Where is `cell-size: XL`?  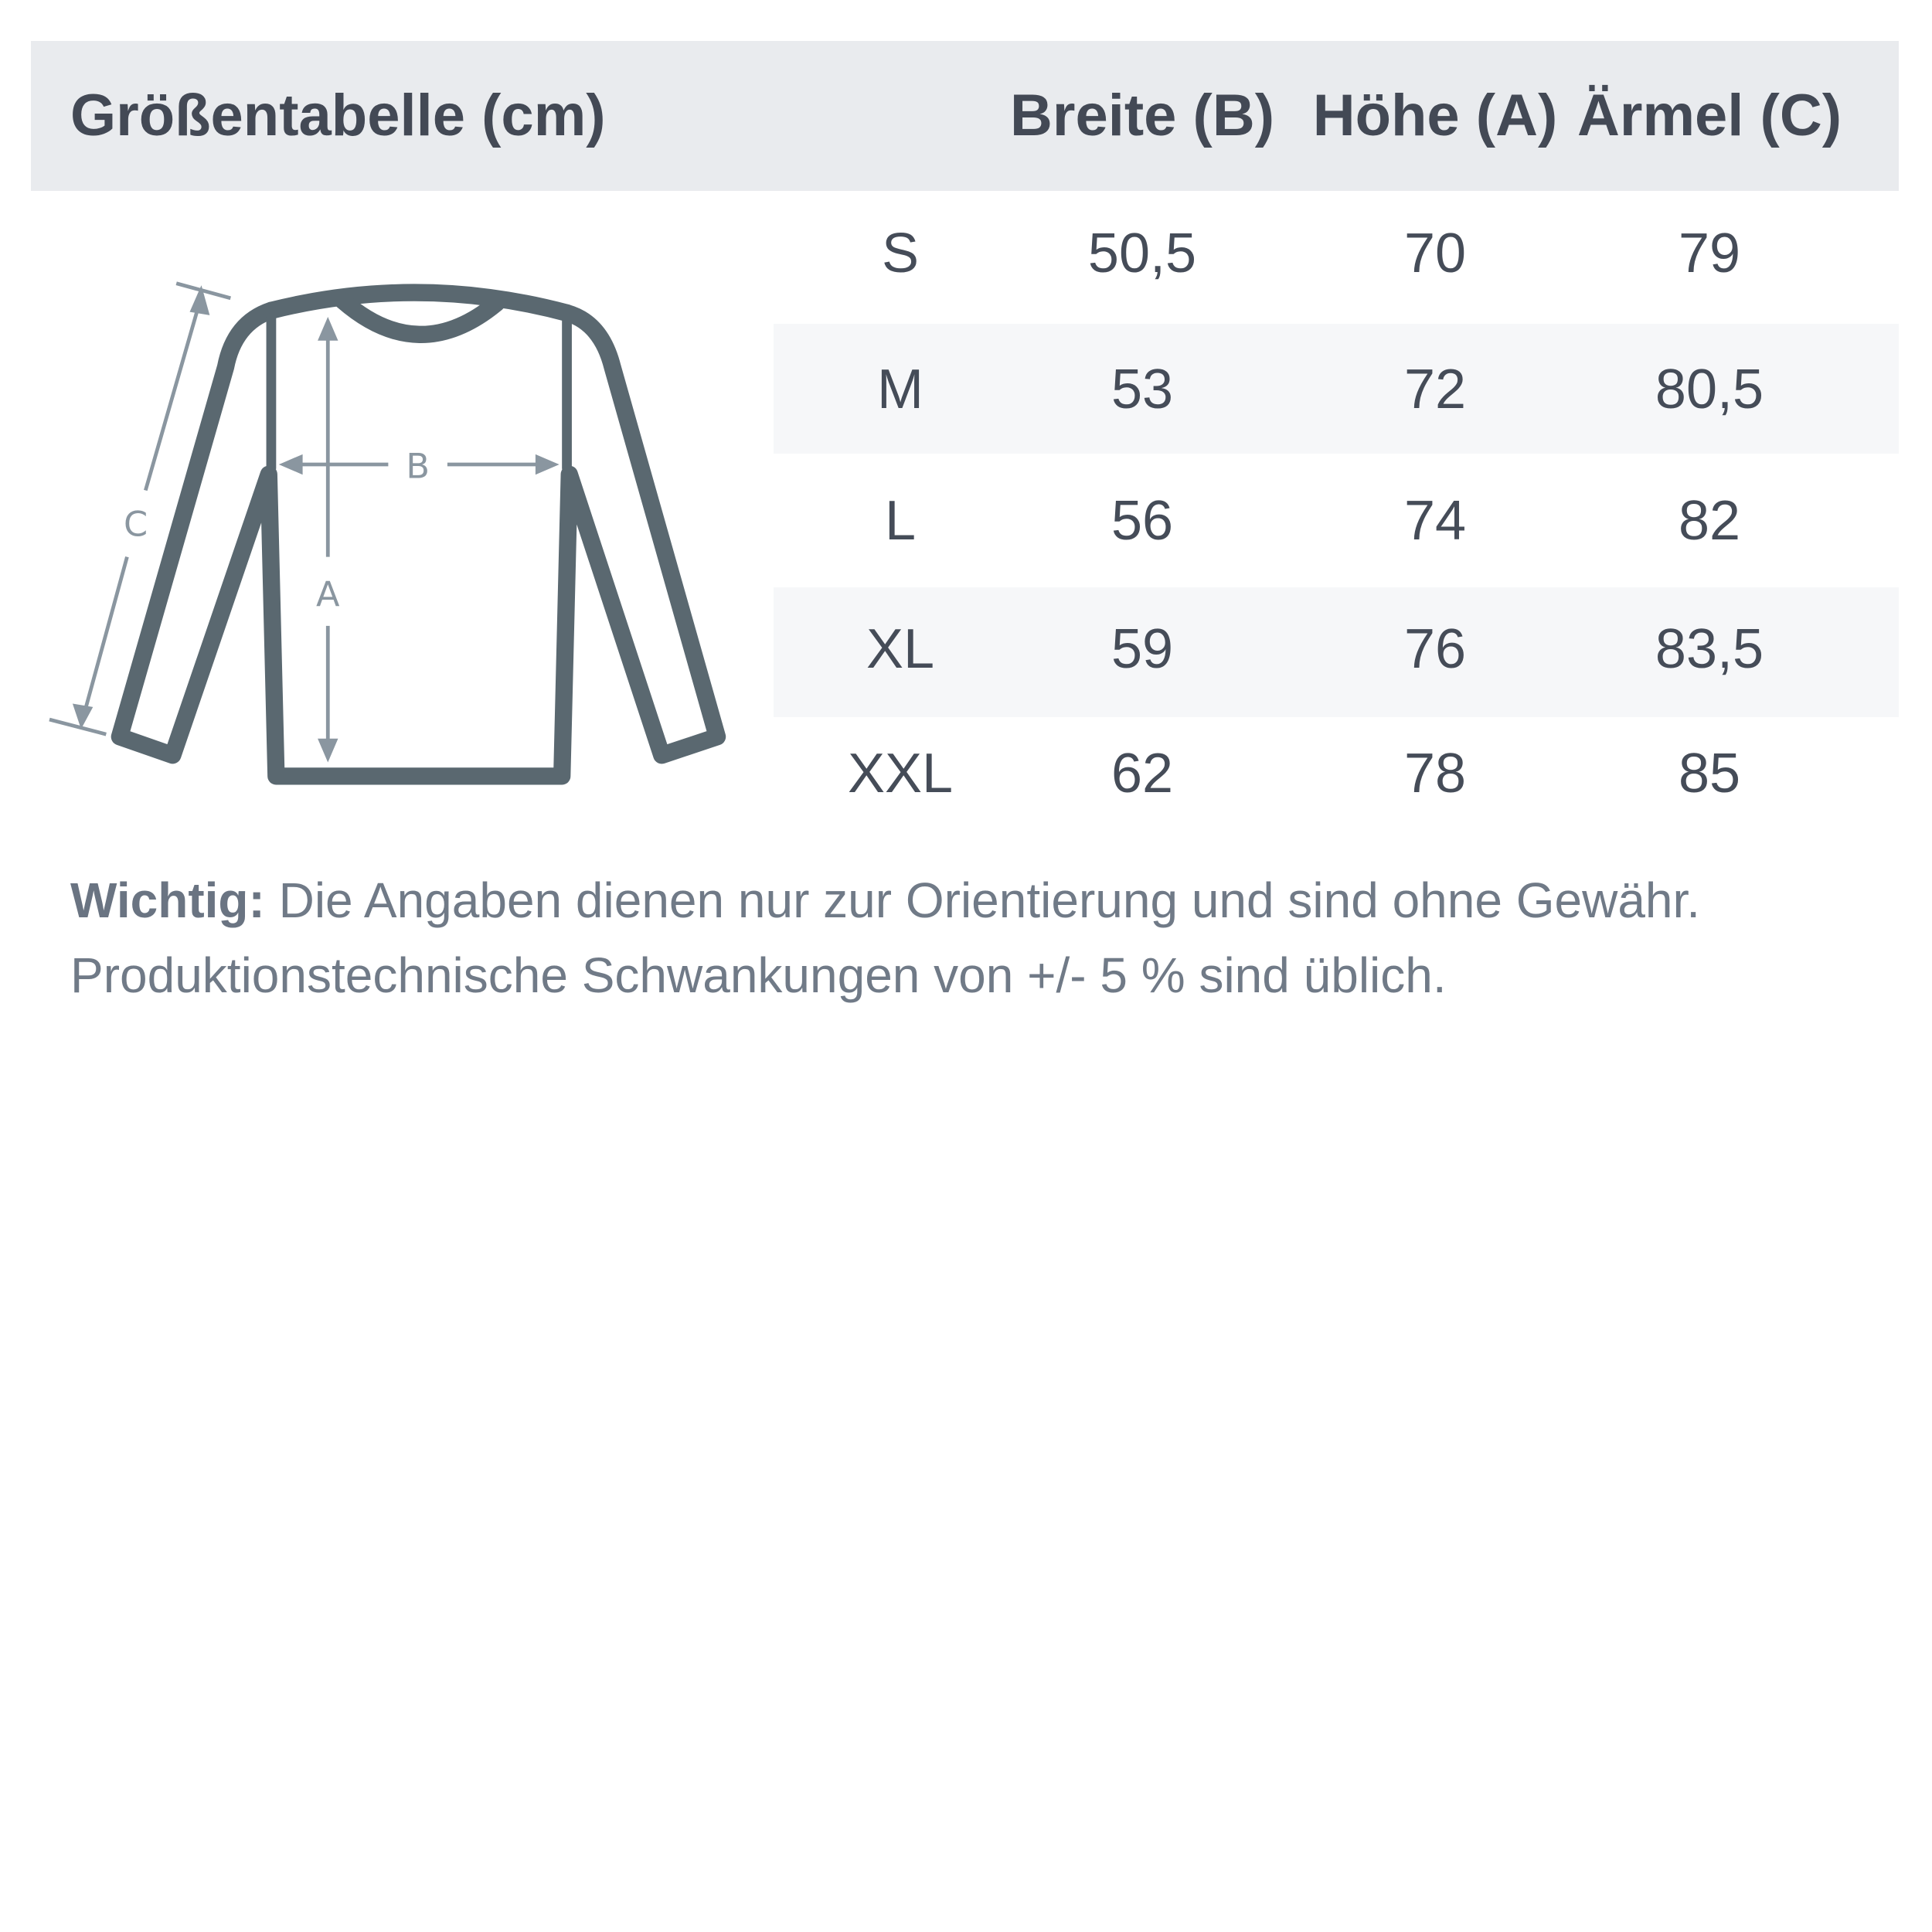
cell-size: XL is located at coordinates (900, 649).